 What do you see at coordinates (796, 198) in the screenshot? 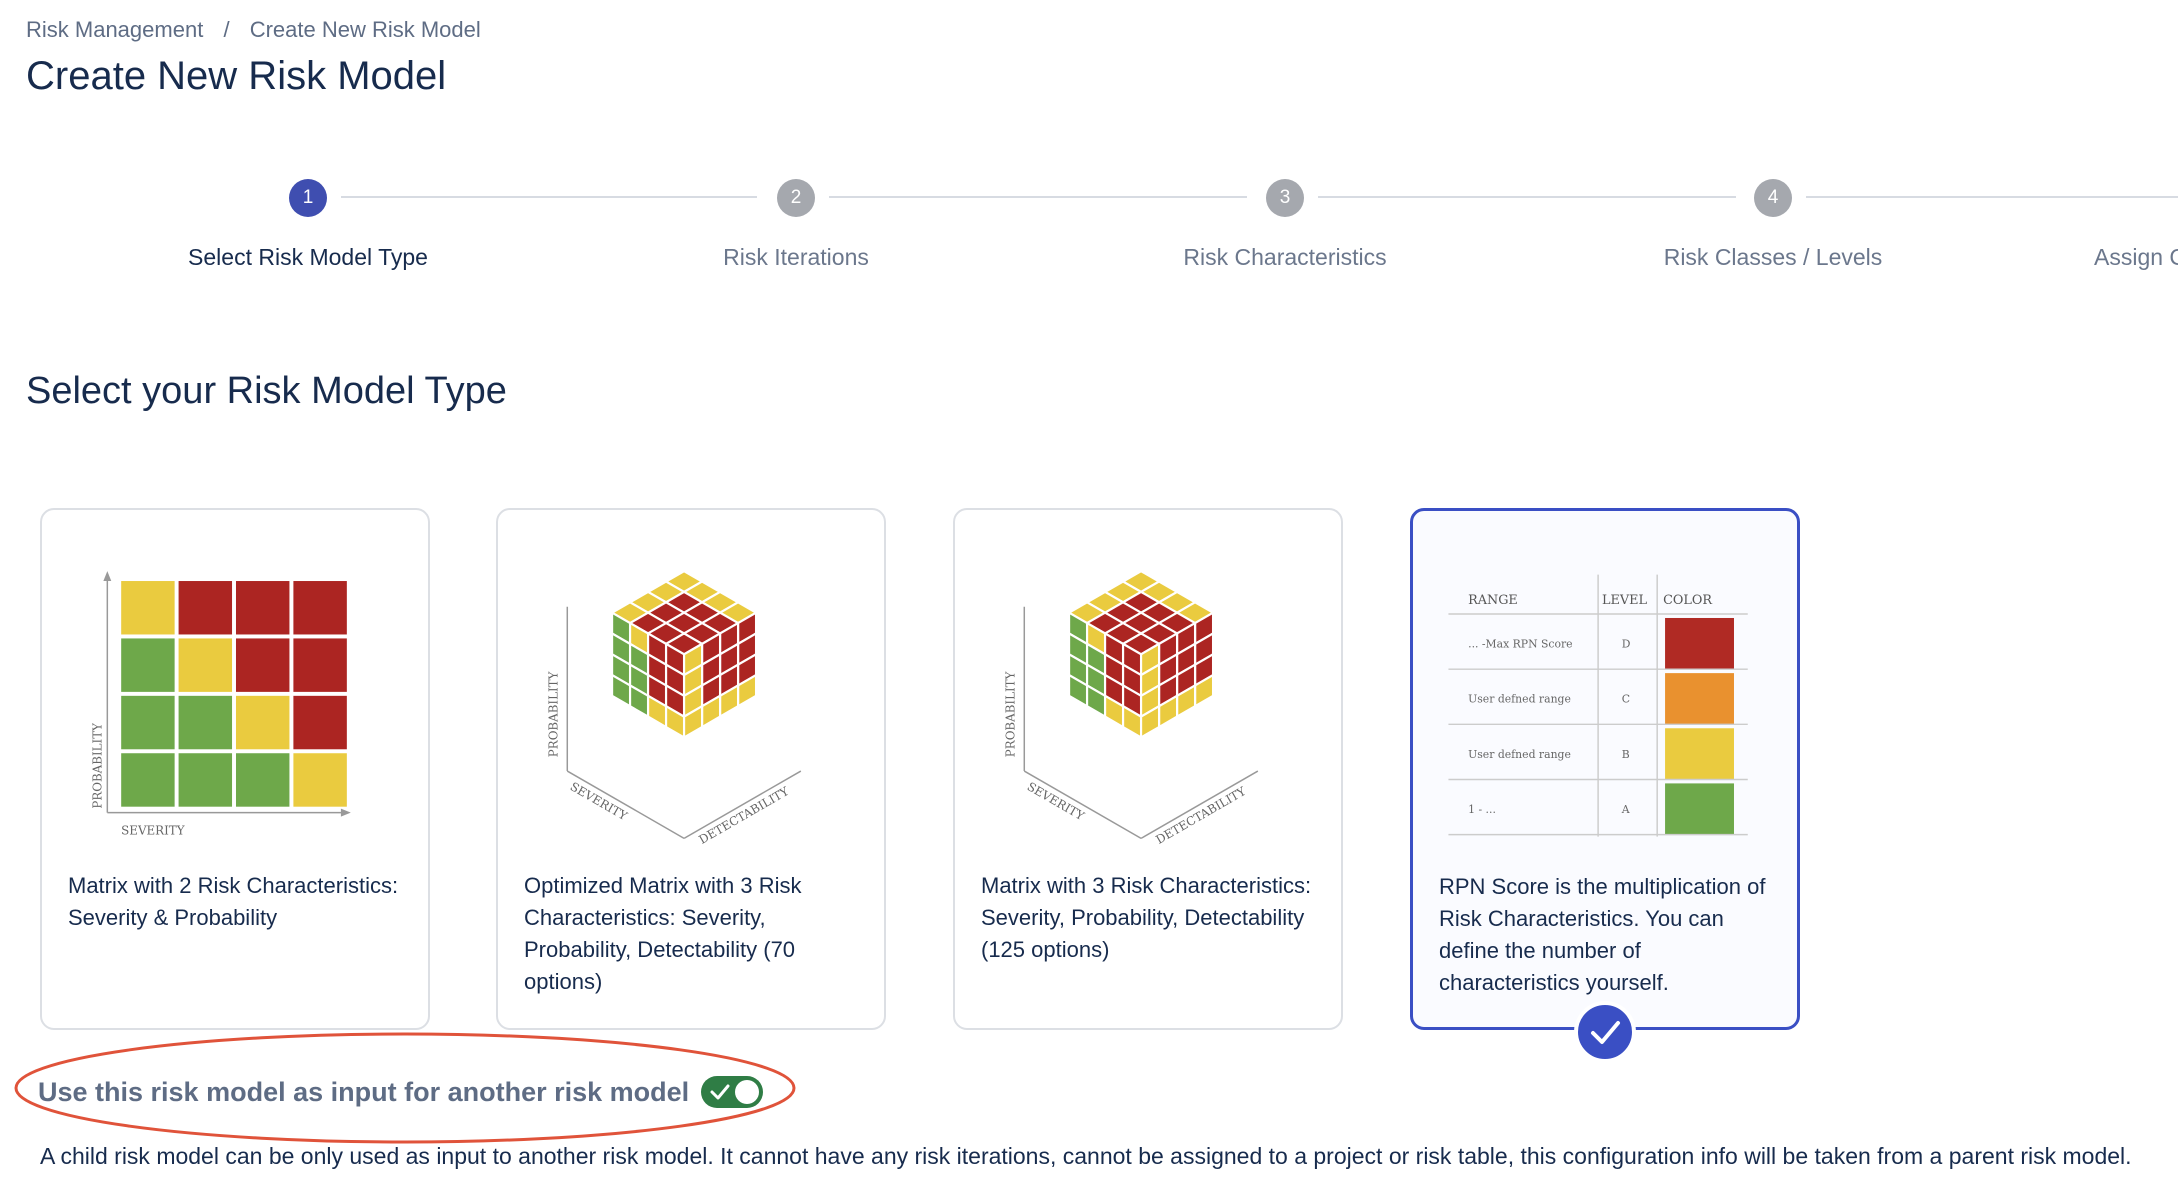
I see `step-2-circle: 2` at bounding box center [796, 198].